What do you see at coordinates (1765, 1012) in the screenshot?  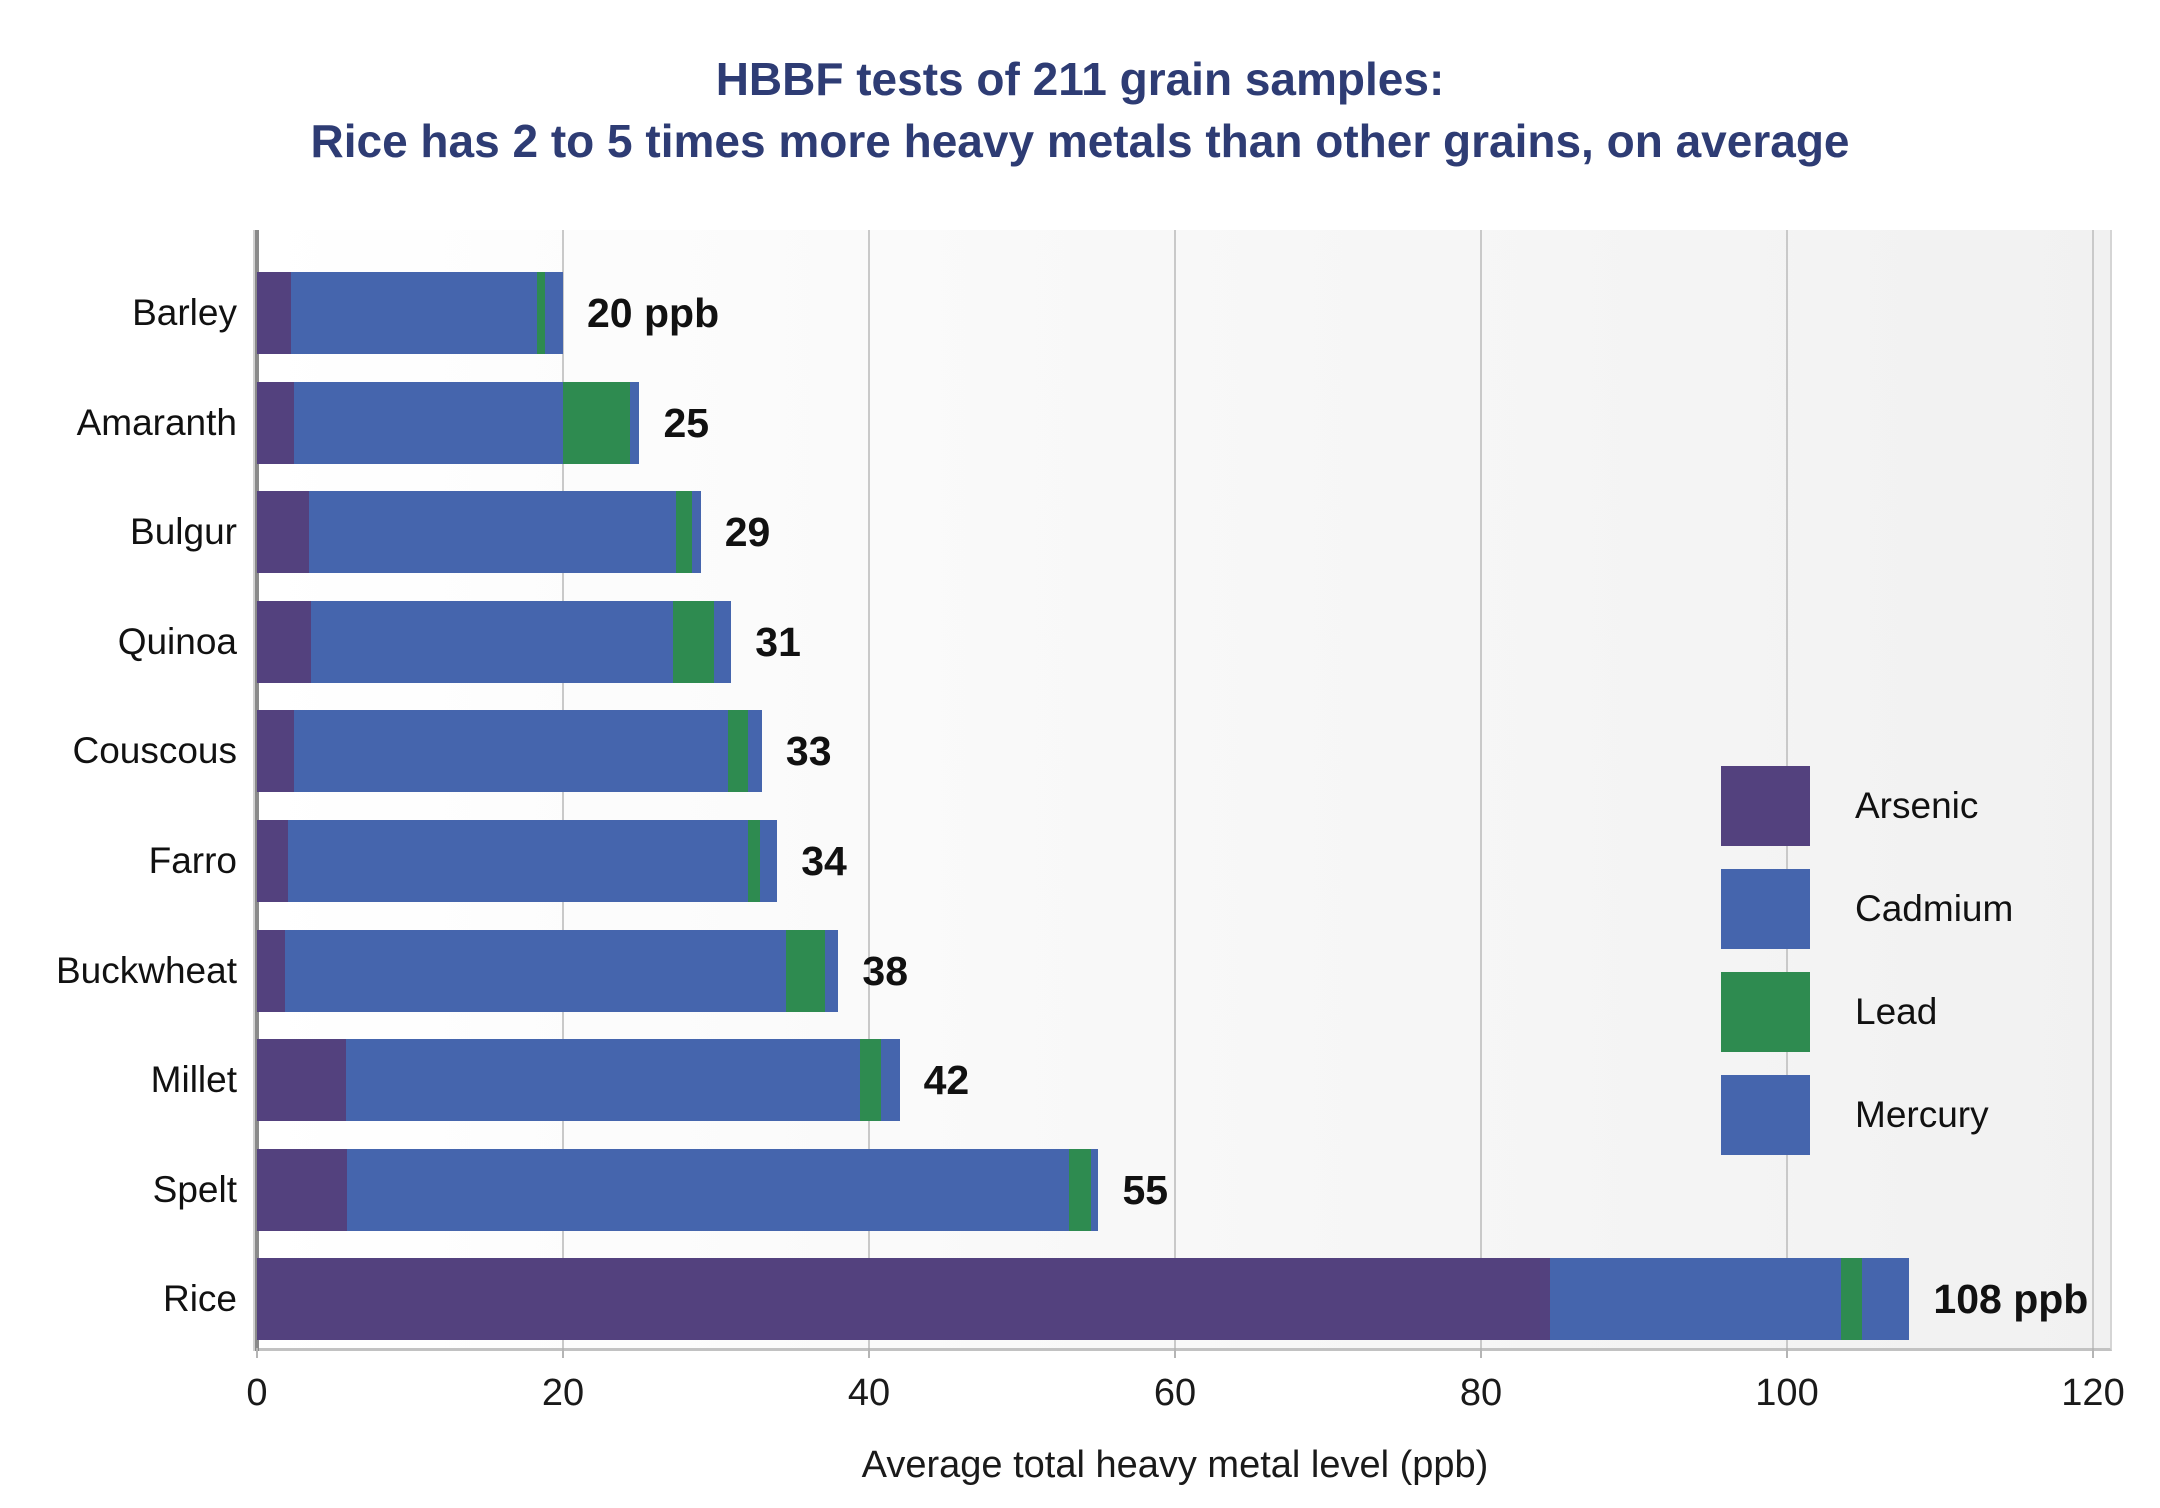 I see `legend-swatch-lead` at bounding box center [1765, 1012].